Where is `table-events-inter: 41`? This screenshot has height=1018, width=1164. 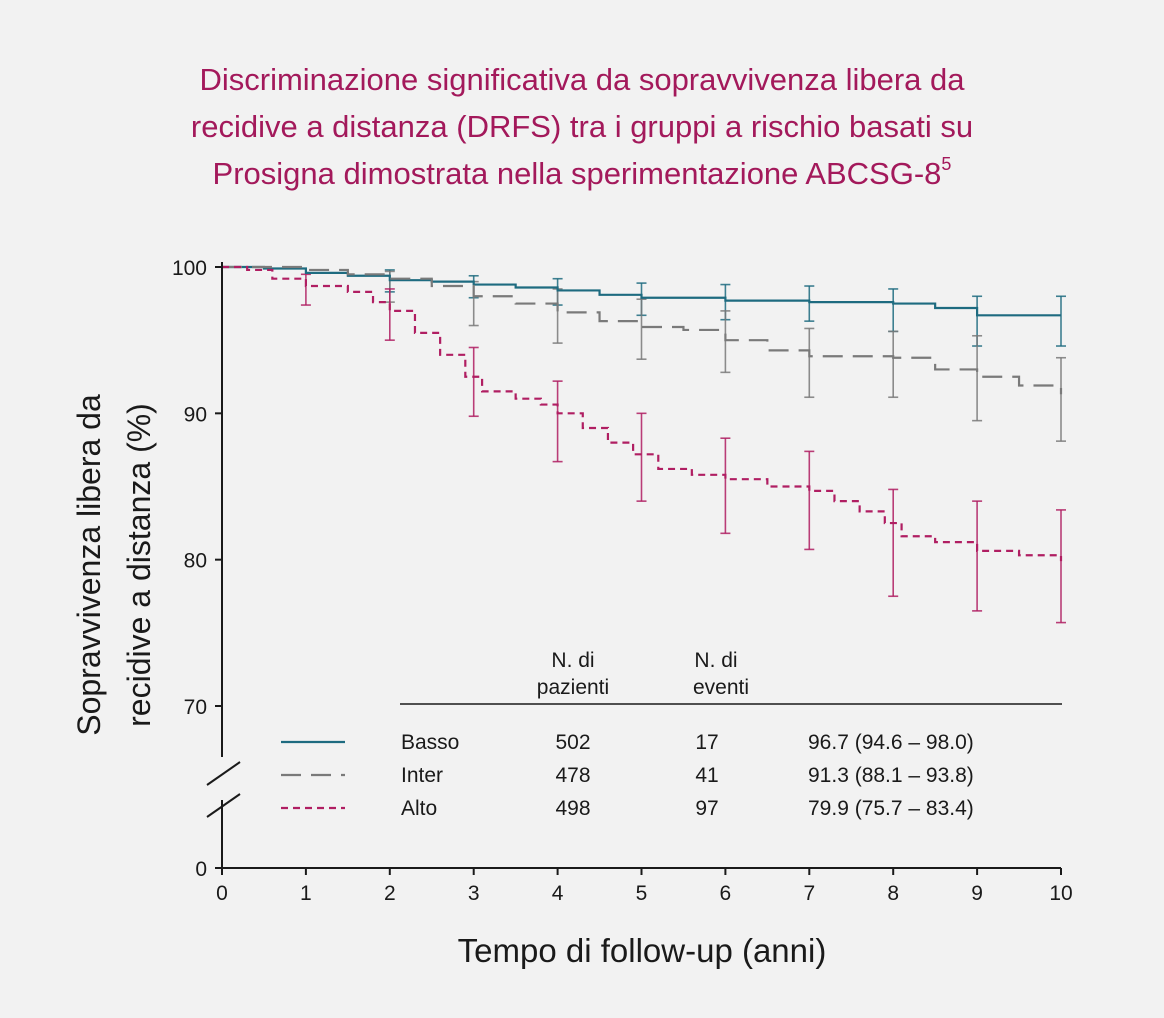 table-events-inter: 41 is located at coordinates (706, 775).